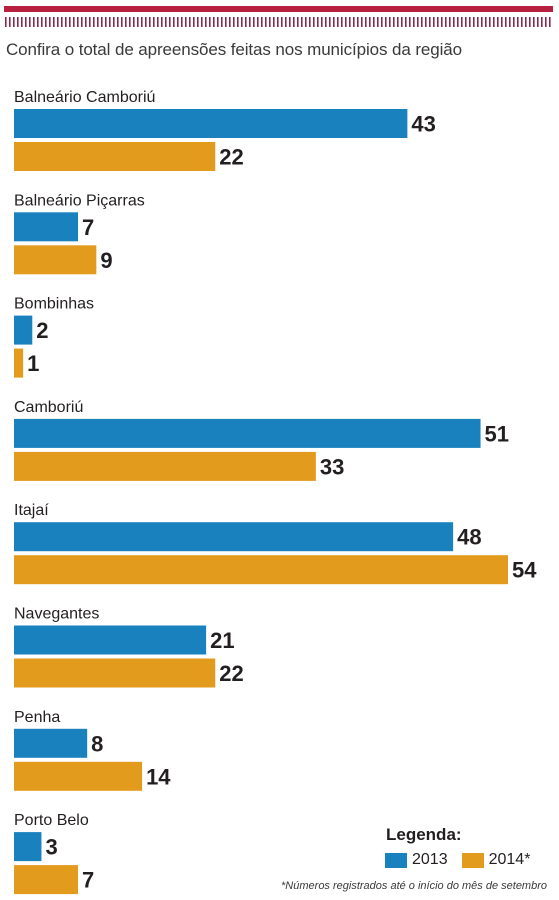 The width and height of the screenshot is (559, 900). Describe the element at coordinates (56, 614) in the screenshot. I see `category-label: Navegantes` at that location.